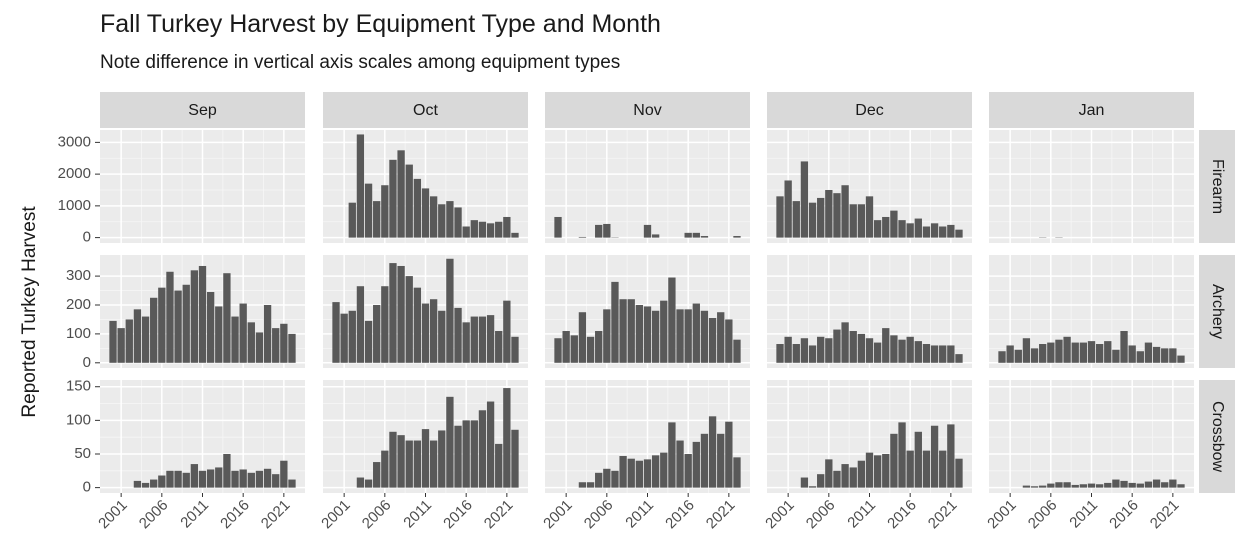 This screenshot has height=539, width=1238. I want to click on y-tick-label: 0, so click(87, 362).